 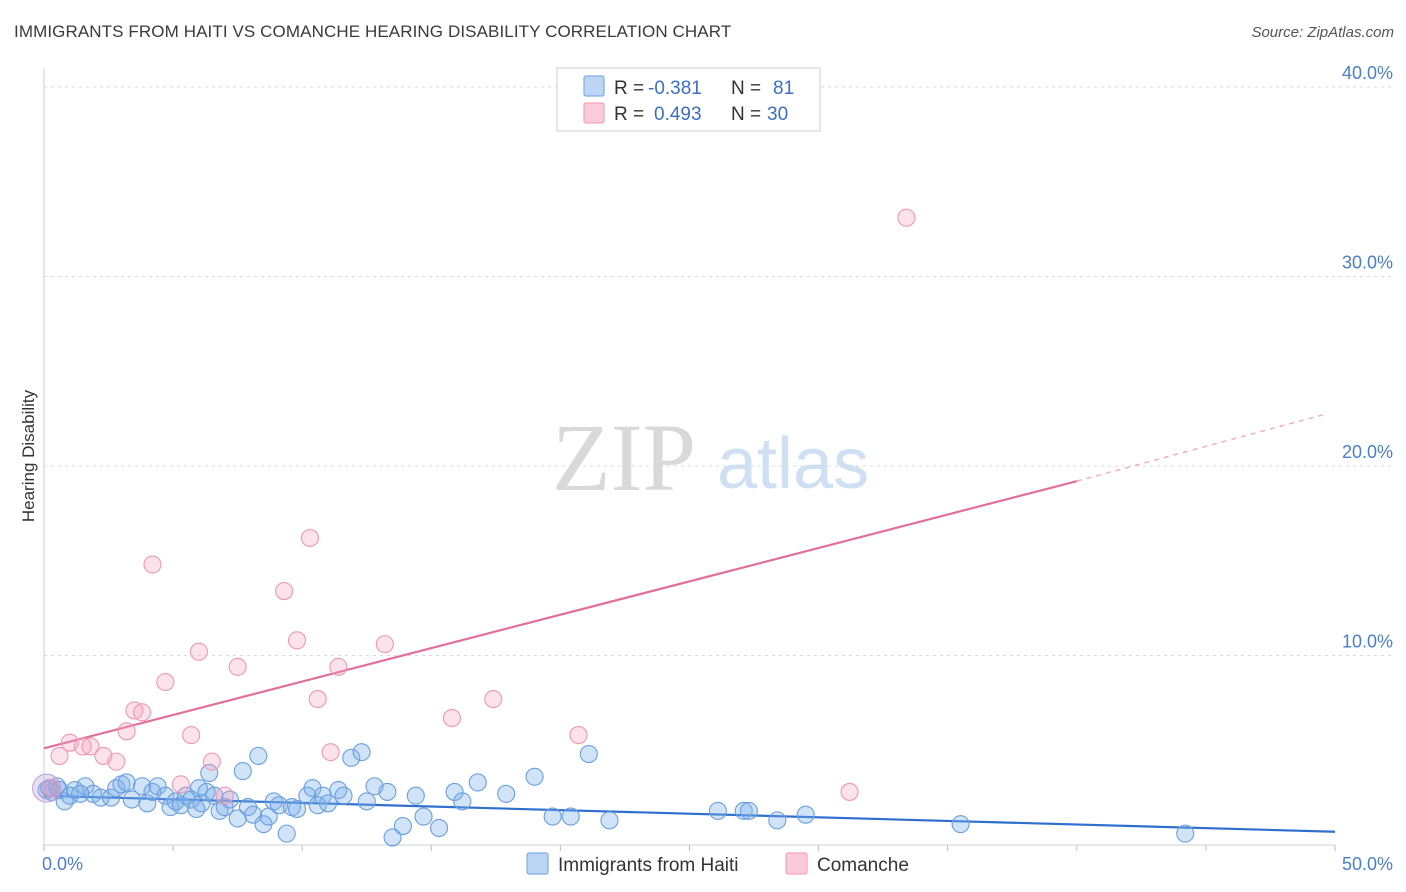 What do you see at coordinates (1367, 864) in the screenshot?
I see `x-tick-label-max: 50.0%` at bounding box center [1367, 864].